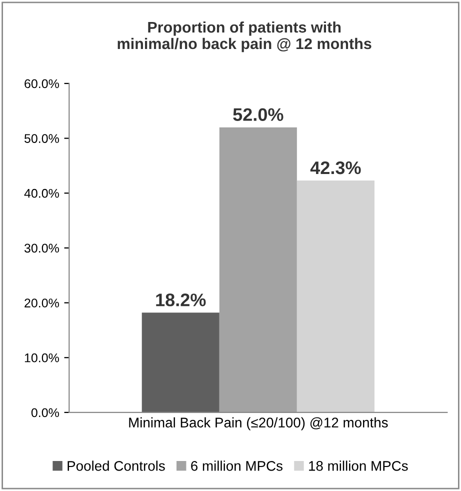 This screenshot has width=461, height=491. Describe the element at coordinates (41, 357) in the screenshot. I see `y-tick-label: 10.0%` at that location.